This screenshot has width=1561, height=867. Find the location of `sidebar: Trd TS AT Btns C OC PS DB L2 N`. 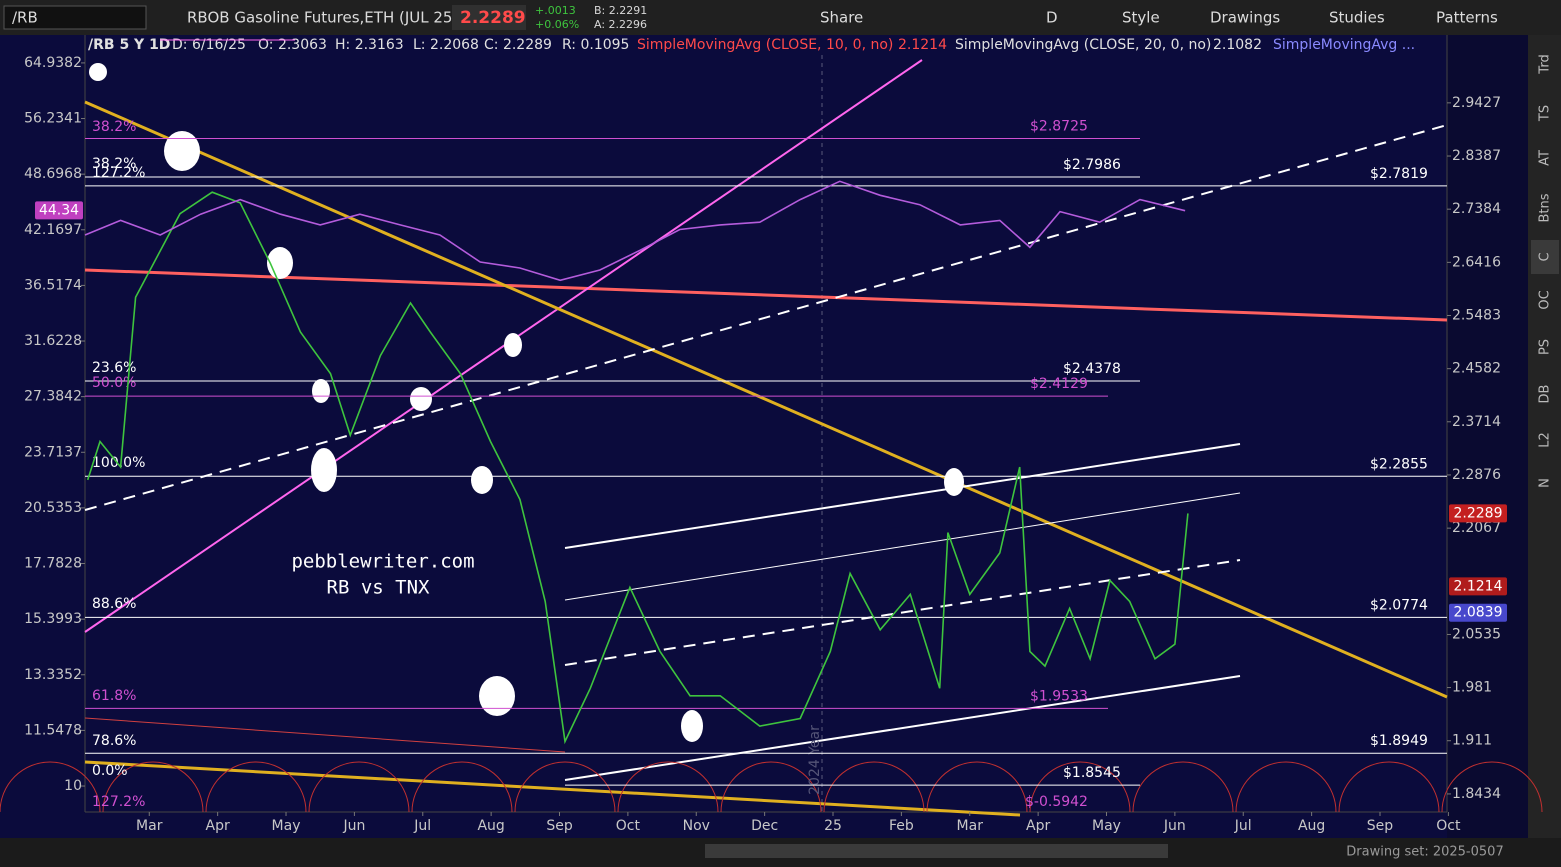

sidebar: Trd TS AT Btns C OC PS DB L2 N is located at coordinates (1545, 271).